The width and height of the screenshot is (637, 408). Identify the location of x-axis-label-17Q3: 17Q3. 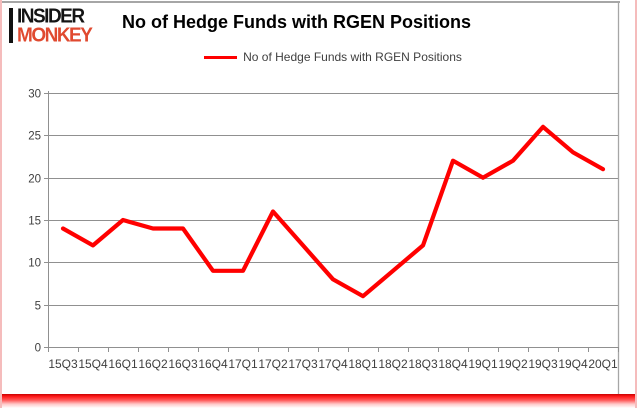
(303, 364).